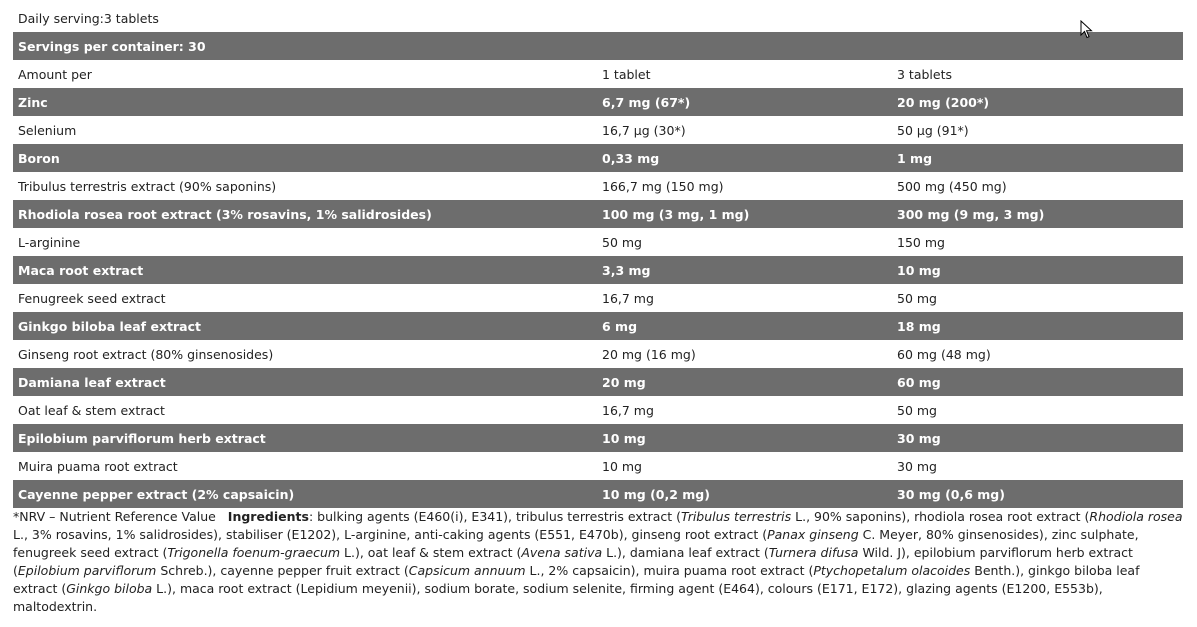 The height and width of the screenshot is (627, 1197). I want to click on per-tablet-cell: 50 mg, so click(622, 242).